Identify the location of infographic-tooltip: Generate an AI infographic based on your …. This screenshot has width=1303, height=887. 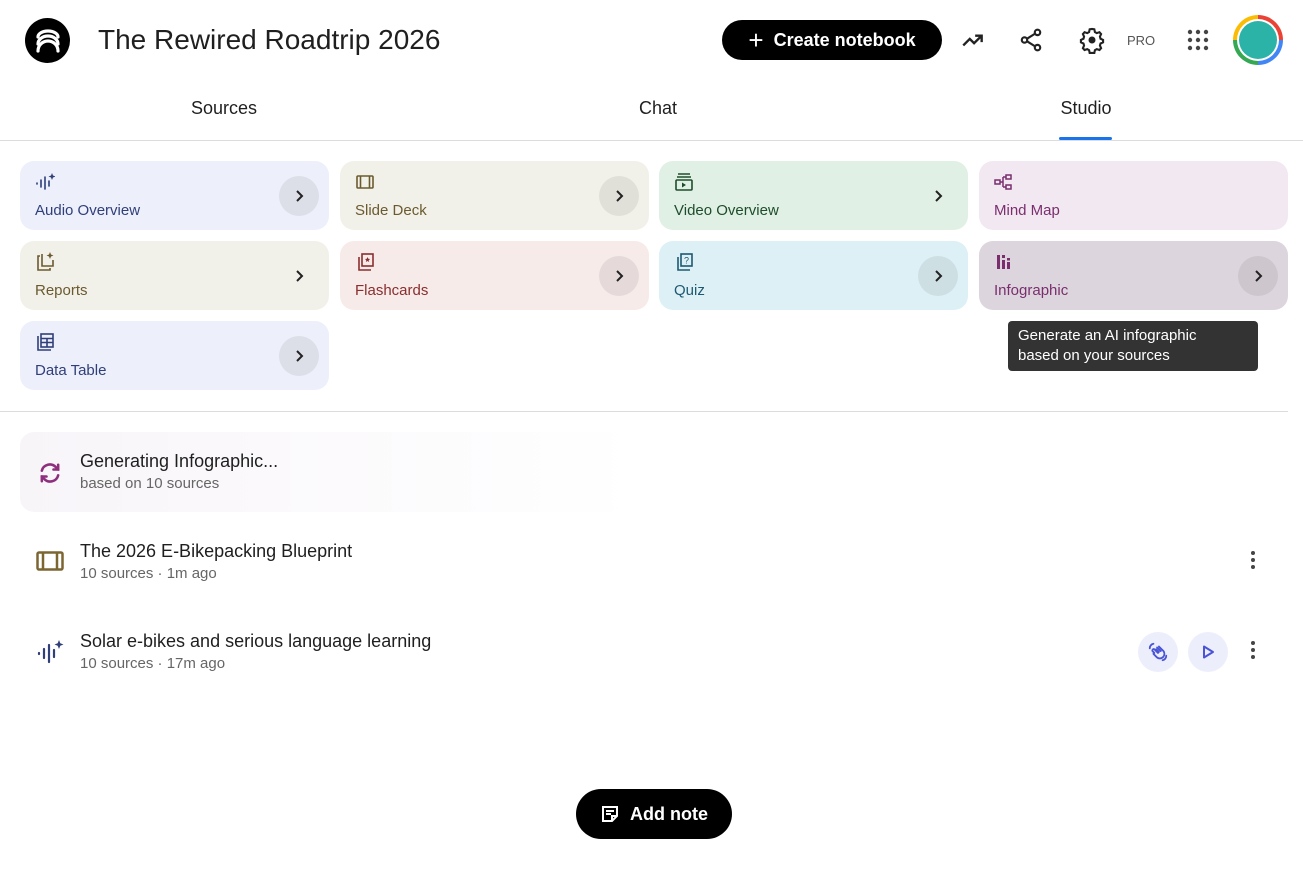
(1133, 346).